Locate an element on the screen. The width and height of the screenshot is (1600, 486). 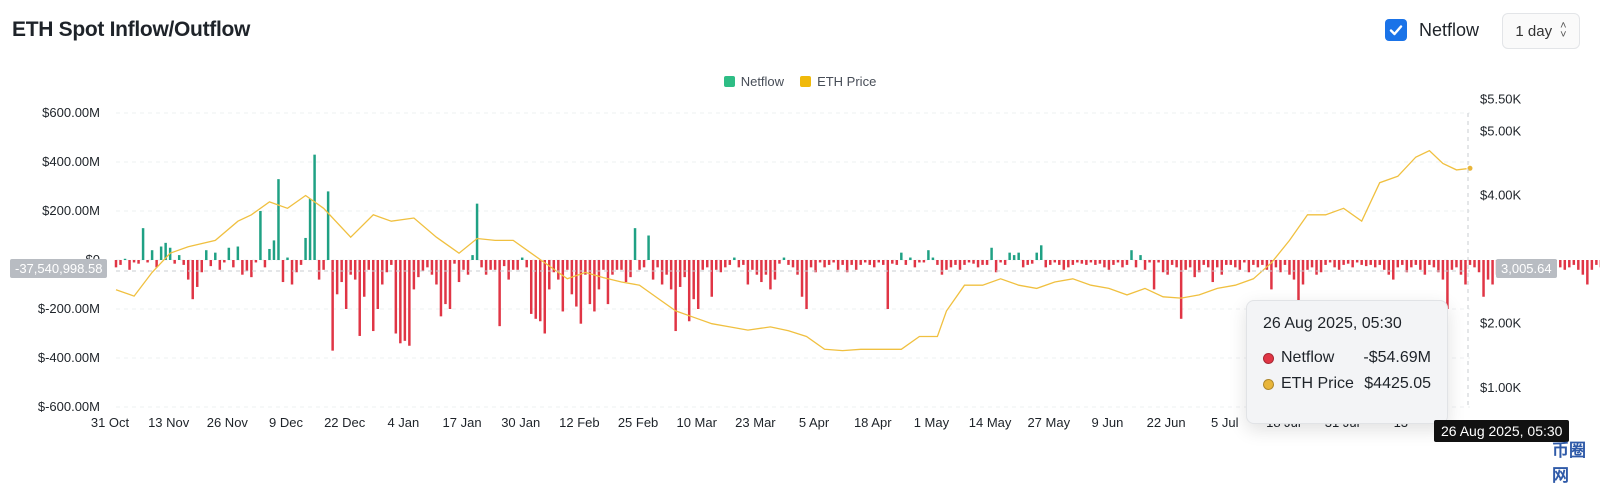
x-tick: 27 May is located at coordinates (1048, 422).